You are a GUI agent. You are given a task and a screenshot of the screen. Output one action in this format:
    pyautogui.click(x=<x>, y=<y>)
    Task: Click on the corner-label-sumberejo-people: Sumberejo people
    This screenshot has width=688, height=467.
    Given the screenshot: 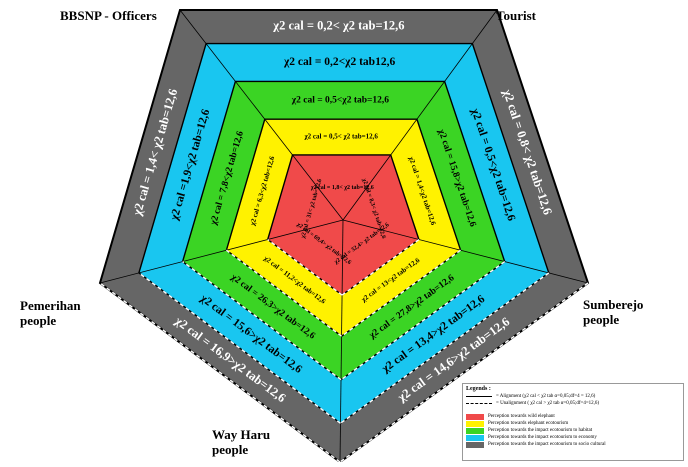 What is the action you would take?
    pyautogui.click(x=613, y=312)
    